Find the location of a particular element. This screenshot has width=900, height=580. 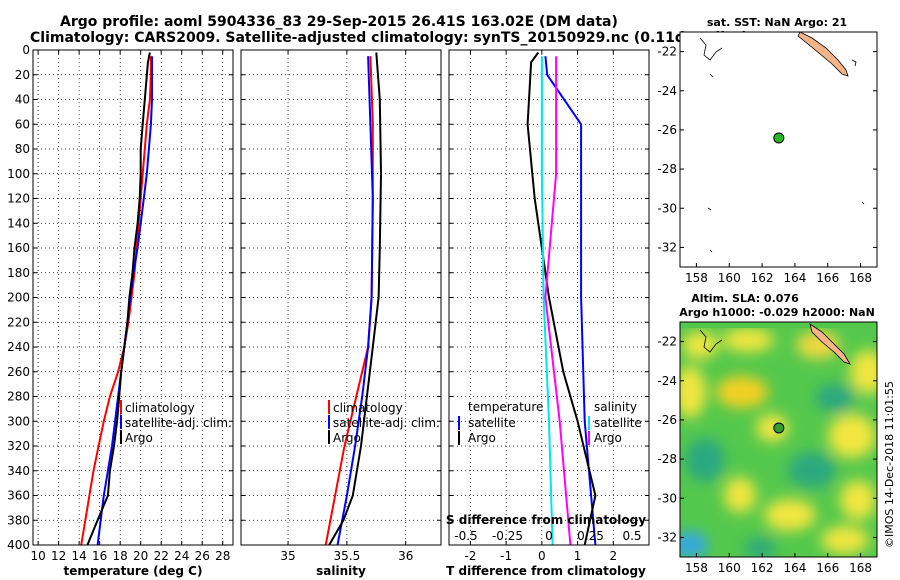

argo-position-marker is located at coordinates (779, 428).